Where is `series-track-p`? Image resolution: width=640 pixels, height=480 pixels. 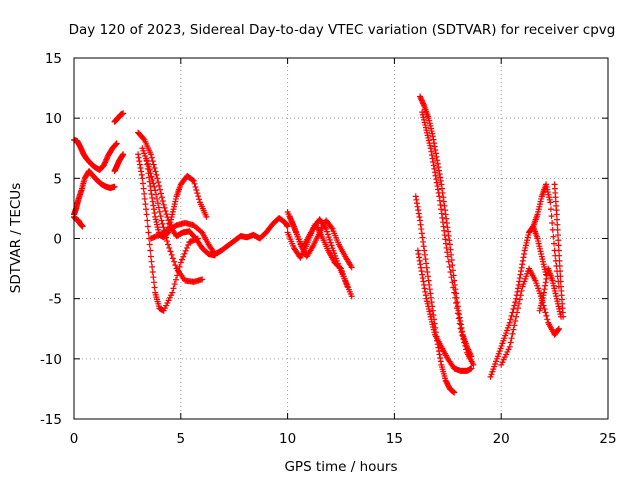
series-track-p is located at coordinates (550, 292).